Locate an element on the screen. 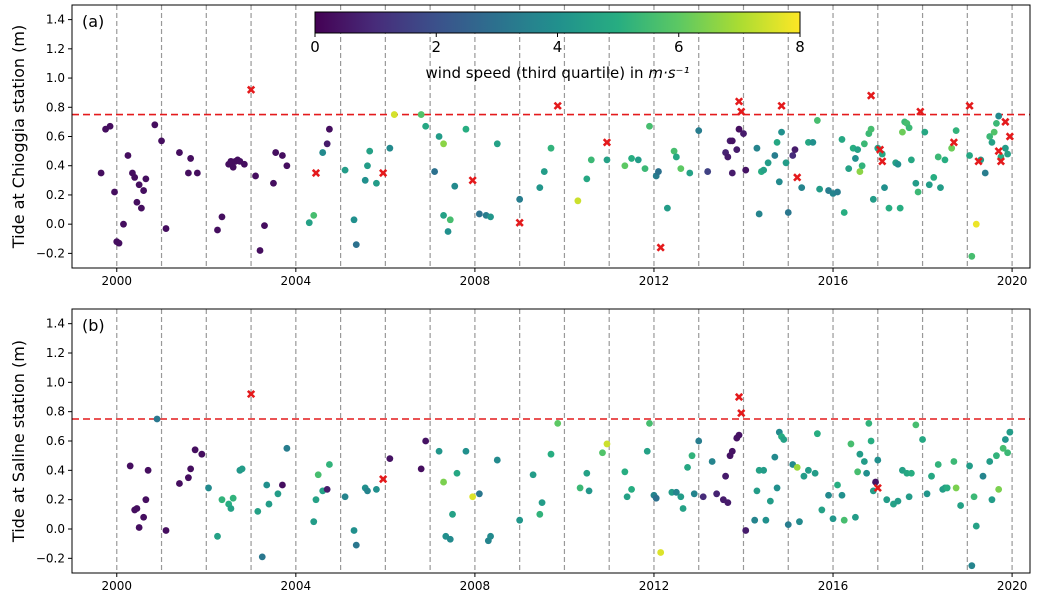 The image size is (1041, 597). colorbar-tick-label: 0 is located at coordinates (315, 47).